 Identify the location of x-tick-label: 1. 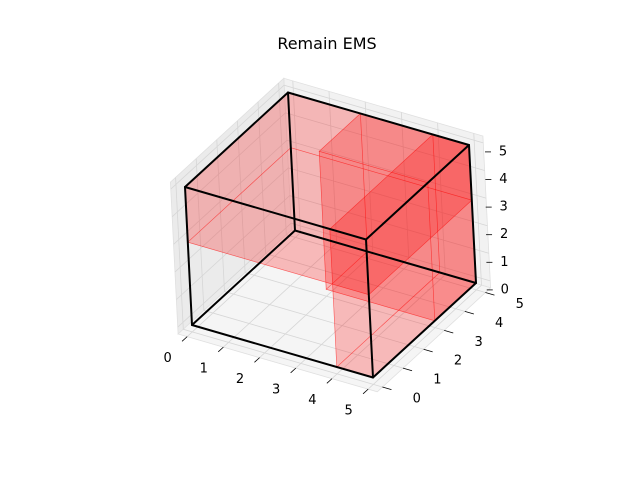
(204, 369).